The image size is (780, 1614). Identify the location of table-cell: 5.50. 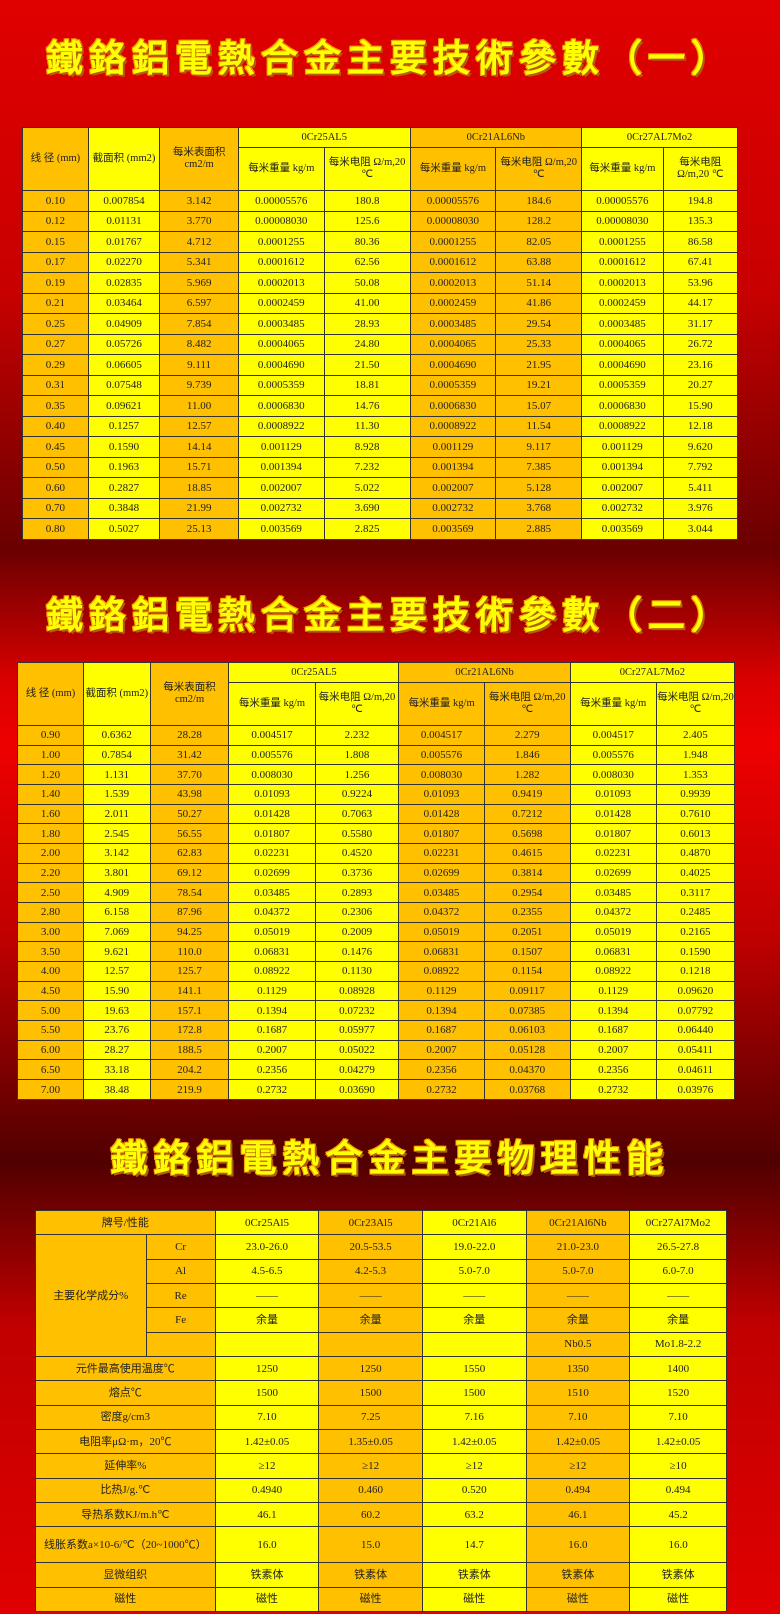
(50, 1030).